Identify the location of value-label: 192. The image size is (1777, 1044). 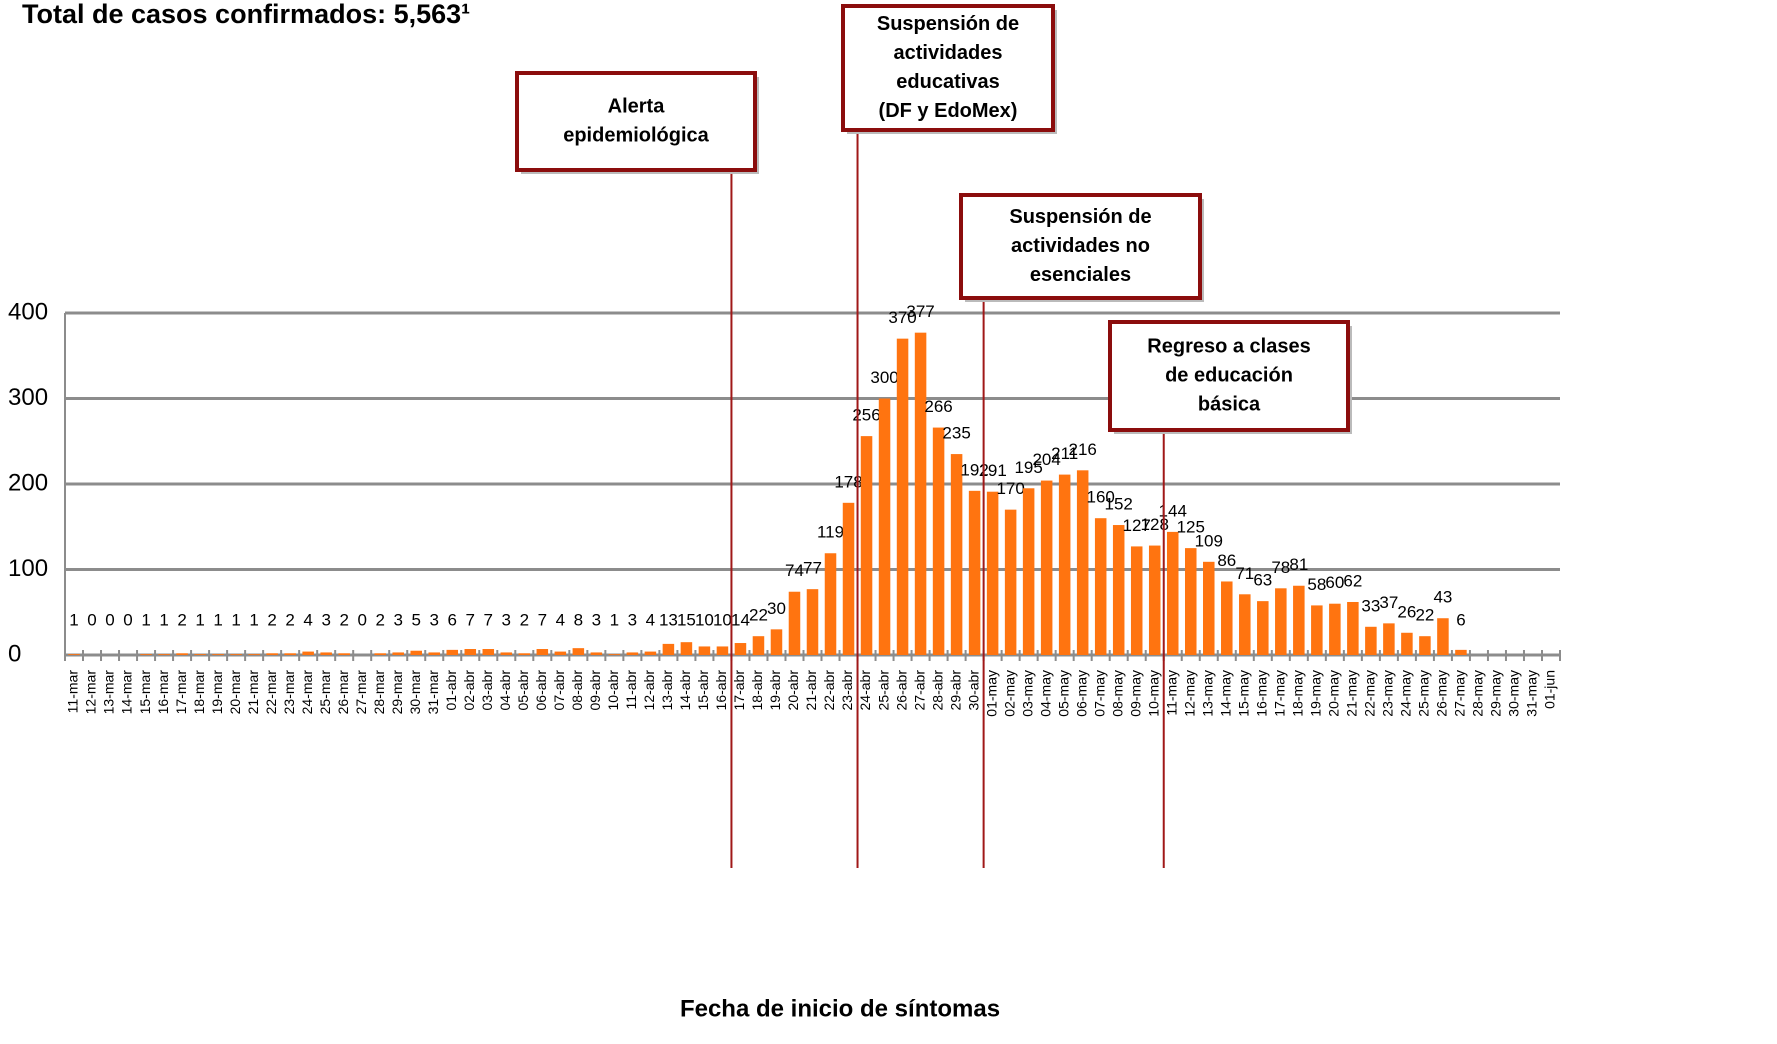
(974, 469).